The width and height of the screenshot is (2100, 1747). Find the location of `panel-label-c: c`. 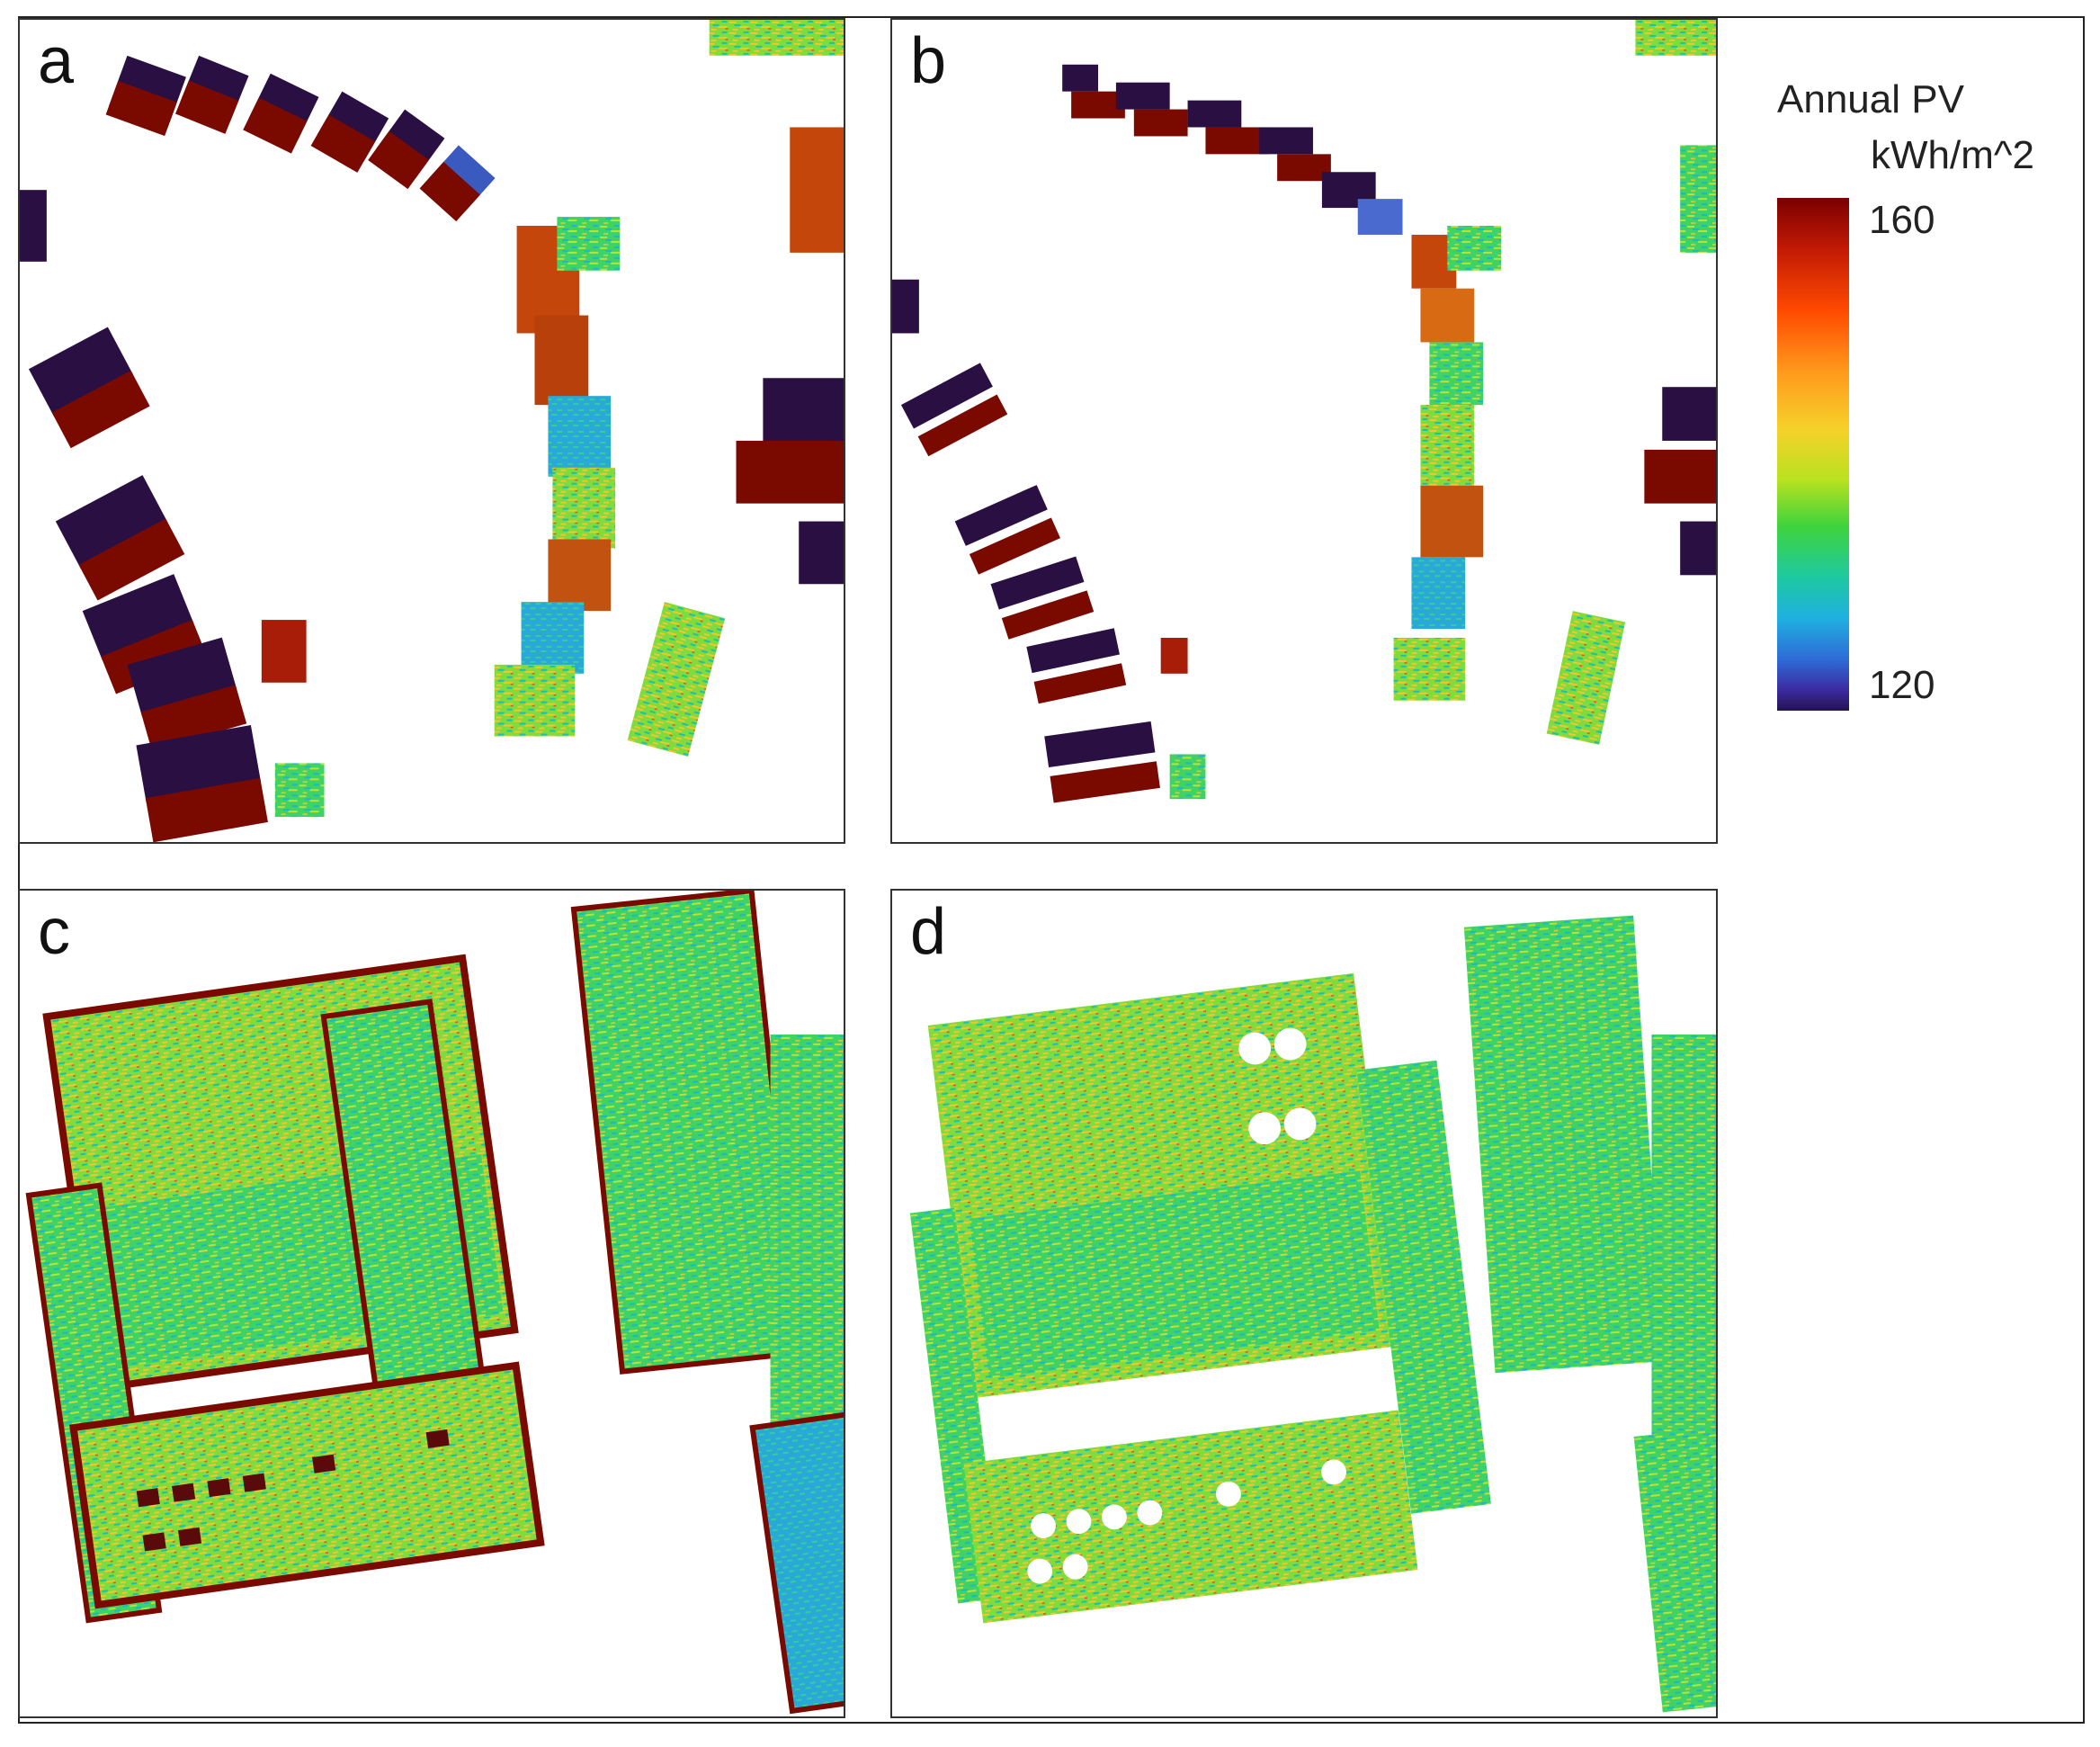

panel-label-c: c is located at coordinates (54, 932).